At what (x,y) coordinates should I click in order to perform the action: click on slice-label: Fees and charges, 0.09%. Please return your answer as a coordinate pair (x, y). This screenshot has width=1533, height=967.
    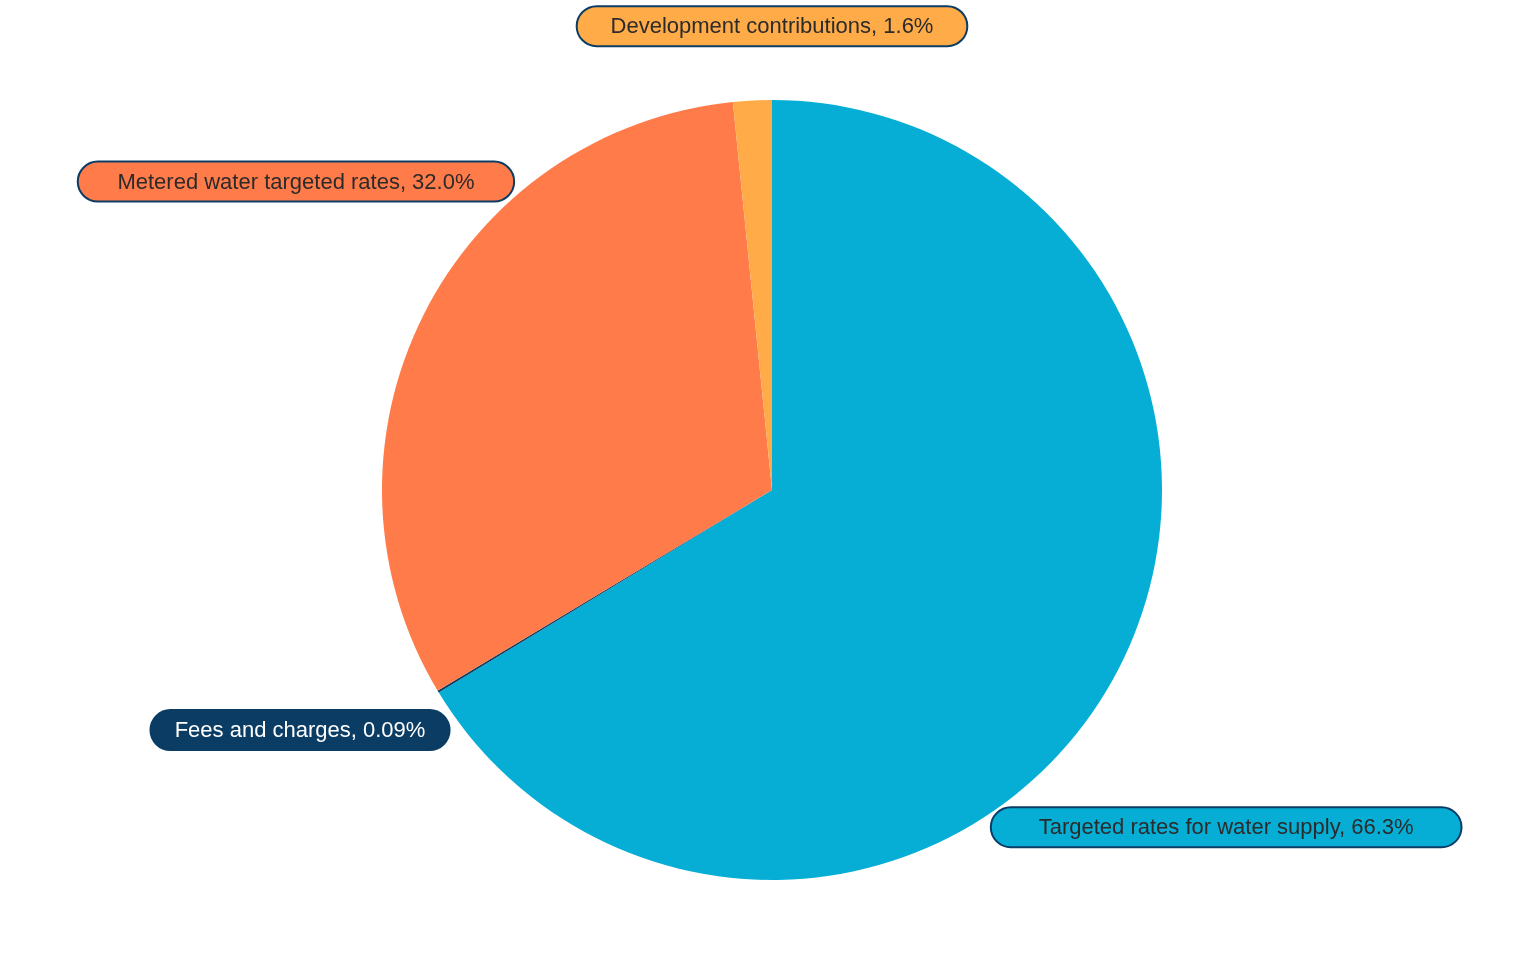
    Looking at the image, I should click on (300, 730).